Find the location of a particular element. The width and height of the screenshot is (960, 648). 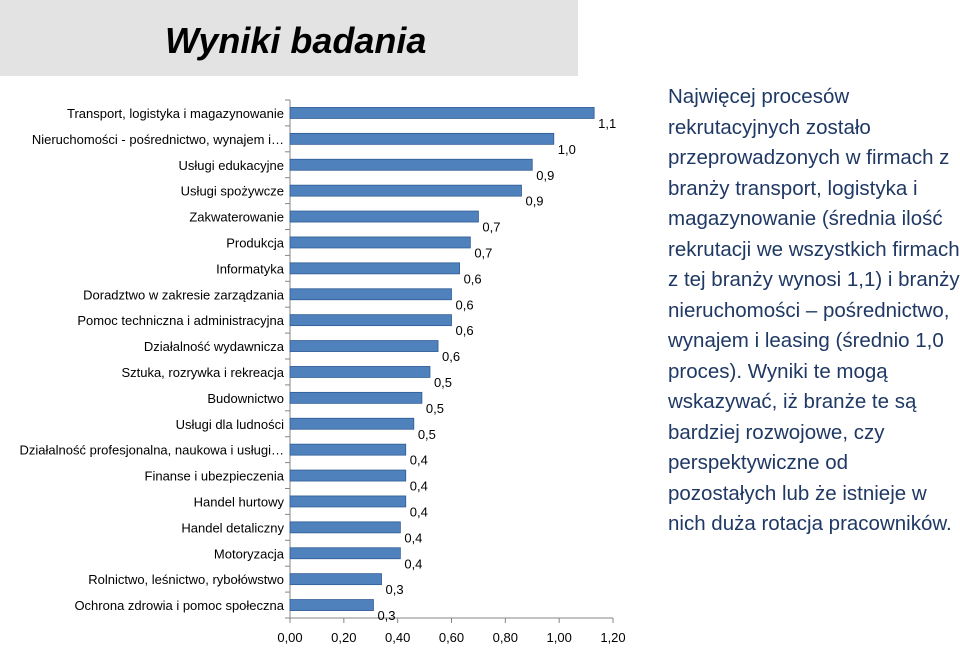

category-label: Działalność wydawnicza is located at coordinates (214, 346).